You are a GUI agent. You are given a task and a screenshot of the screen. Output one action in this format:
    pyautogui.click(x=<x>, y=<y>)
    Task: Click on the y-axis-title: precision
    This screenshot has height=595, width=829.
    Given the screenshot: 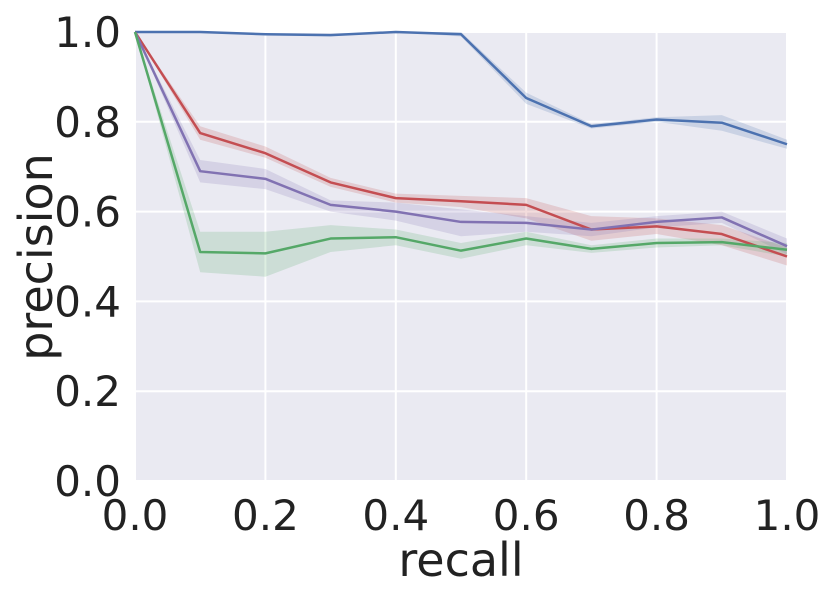 What is the action you would take?
    pyautogui.click(x=36, y=257)
    